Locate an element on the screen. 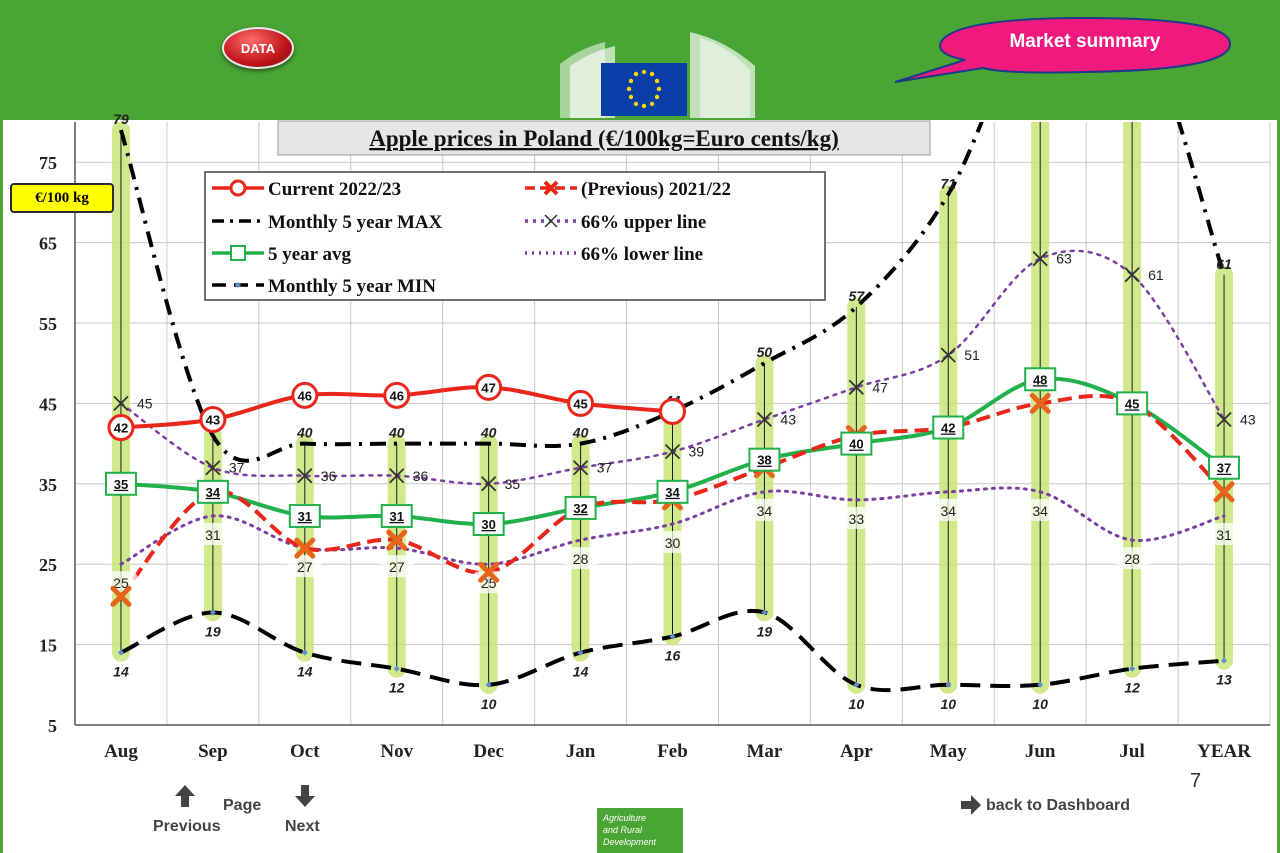 Image resolution: width=1280 pixels, height=853 pixels. current-data-label: 42 is located at coordinates (121, 428).